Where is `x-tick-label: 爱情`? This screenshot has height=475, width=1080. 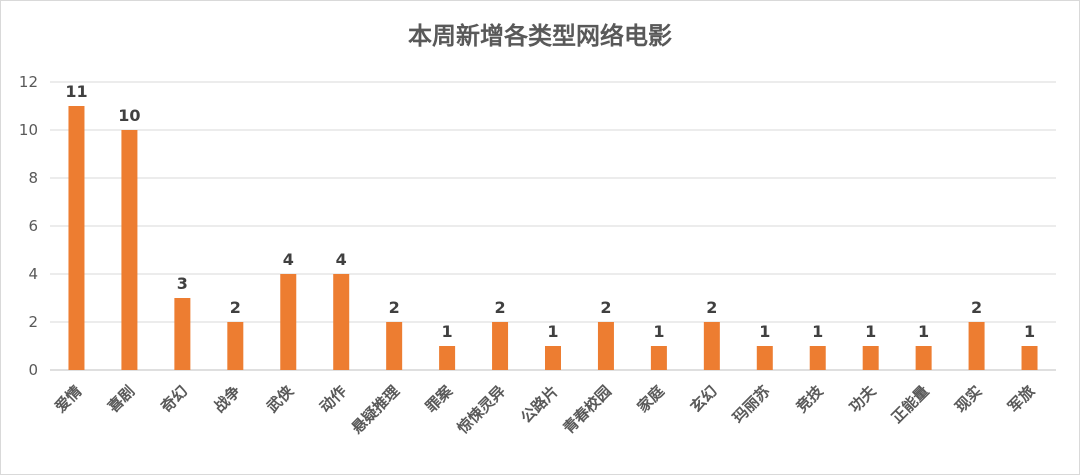
x-tick-label: 爱情 is located at coordinates (68, 399).